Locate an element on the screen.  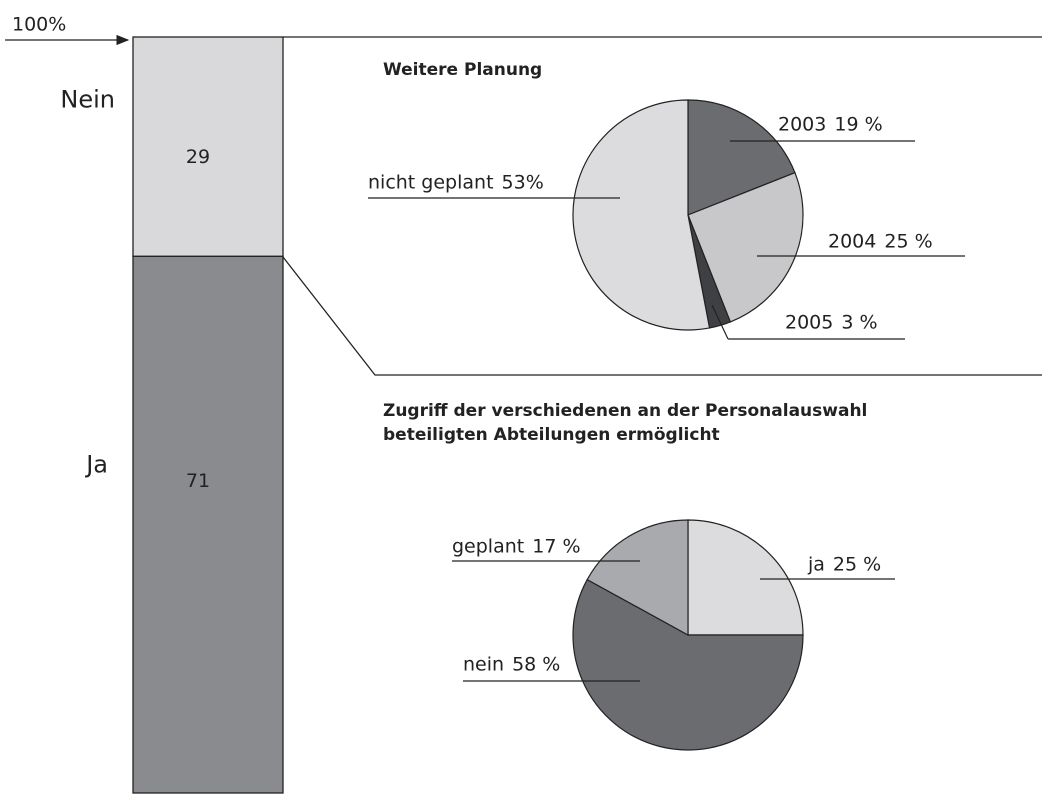
value-label: 53% is located at coordinates (523, 183).